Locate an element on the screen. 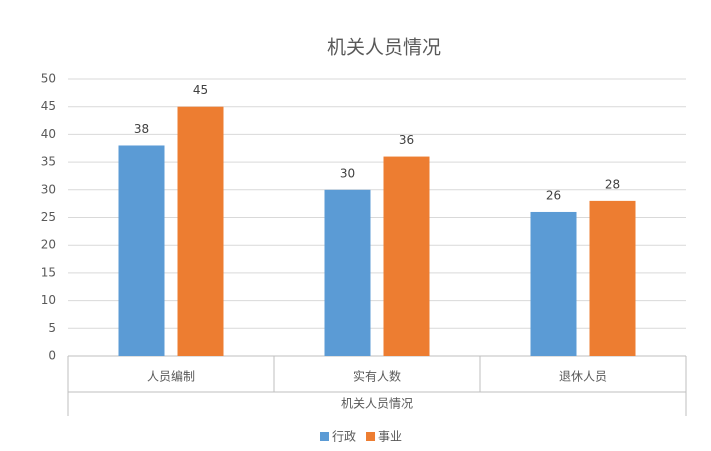 This screenshot has width=711, height=451. y-tick-label: 50 is located at coordinates (48, 79).